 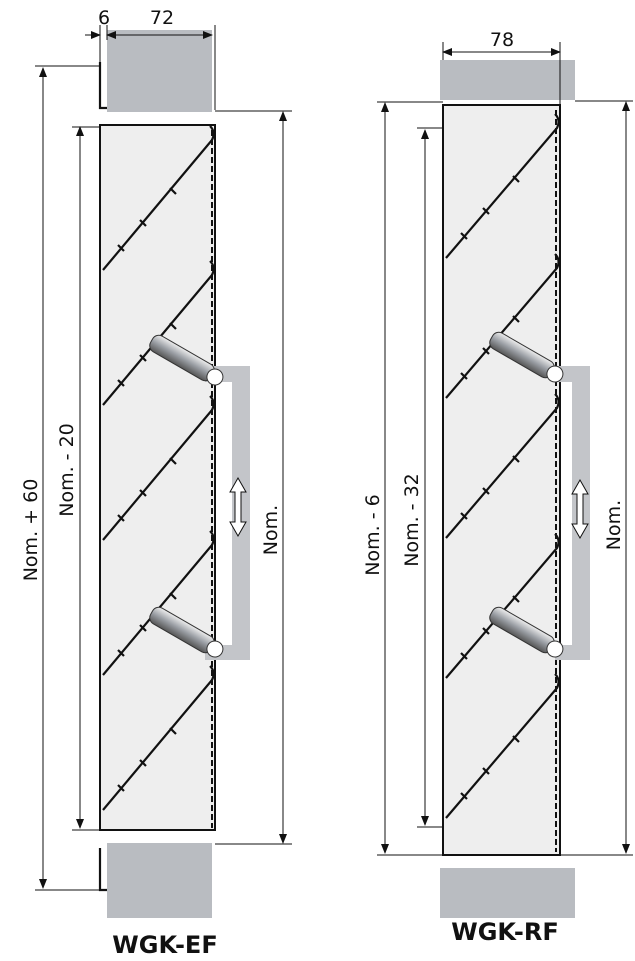 I want to click on dim-text: 6, so click(x=104, y=18).